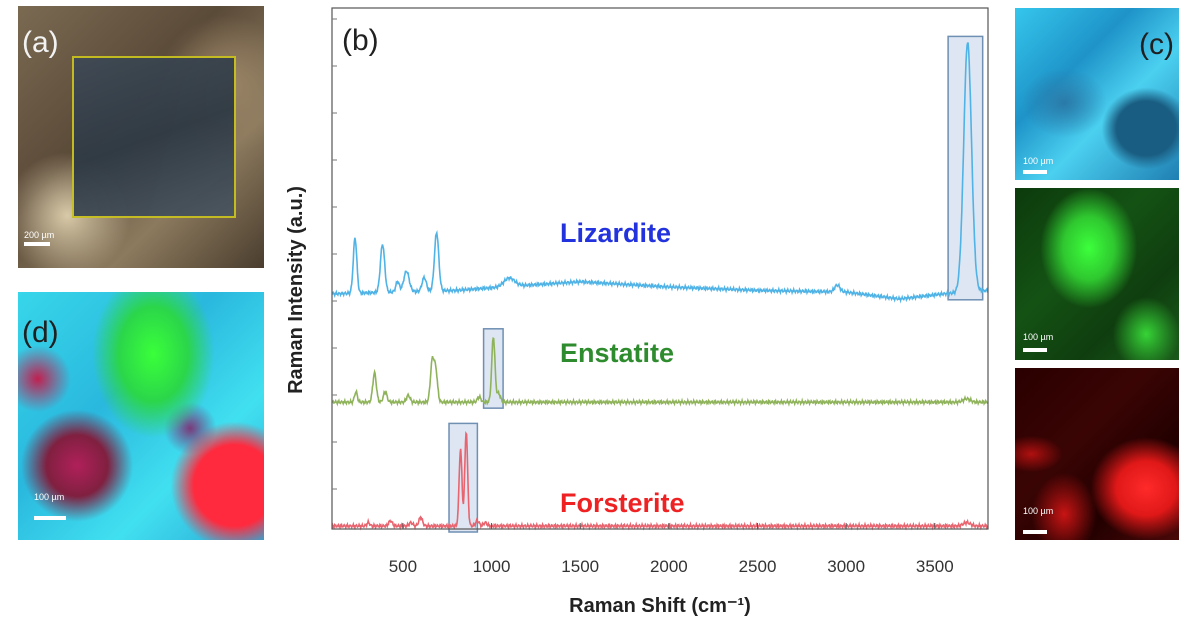  Describe the element at coordinates (615, 233) in the screenshot. I see `lizardite-label: Lizardite` at that location.